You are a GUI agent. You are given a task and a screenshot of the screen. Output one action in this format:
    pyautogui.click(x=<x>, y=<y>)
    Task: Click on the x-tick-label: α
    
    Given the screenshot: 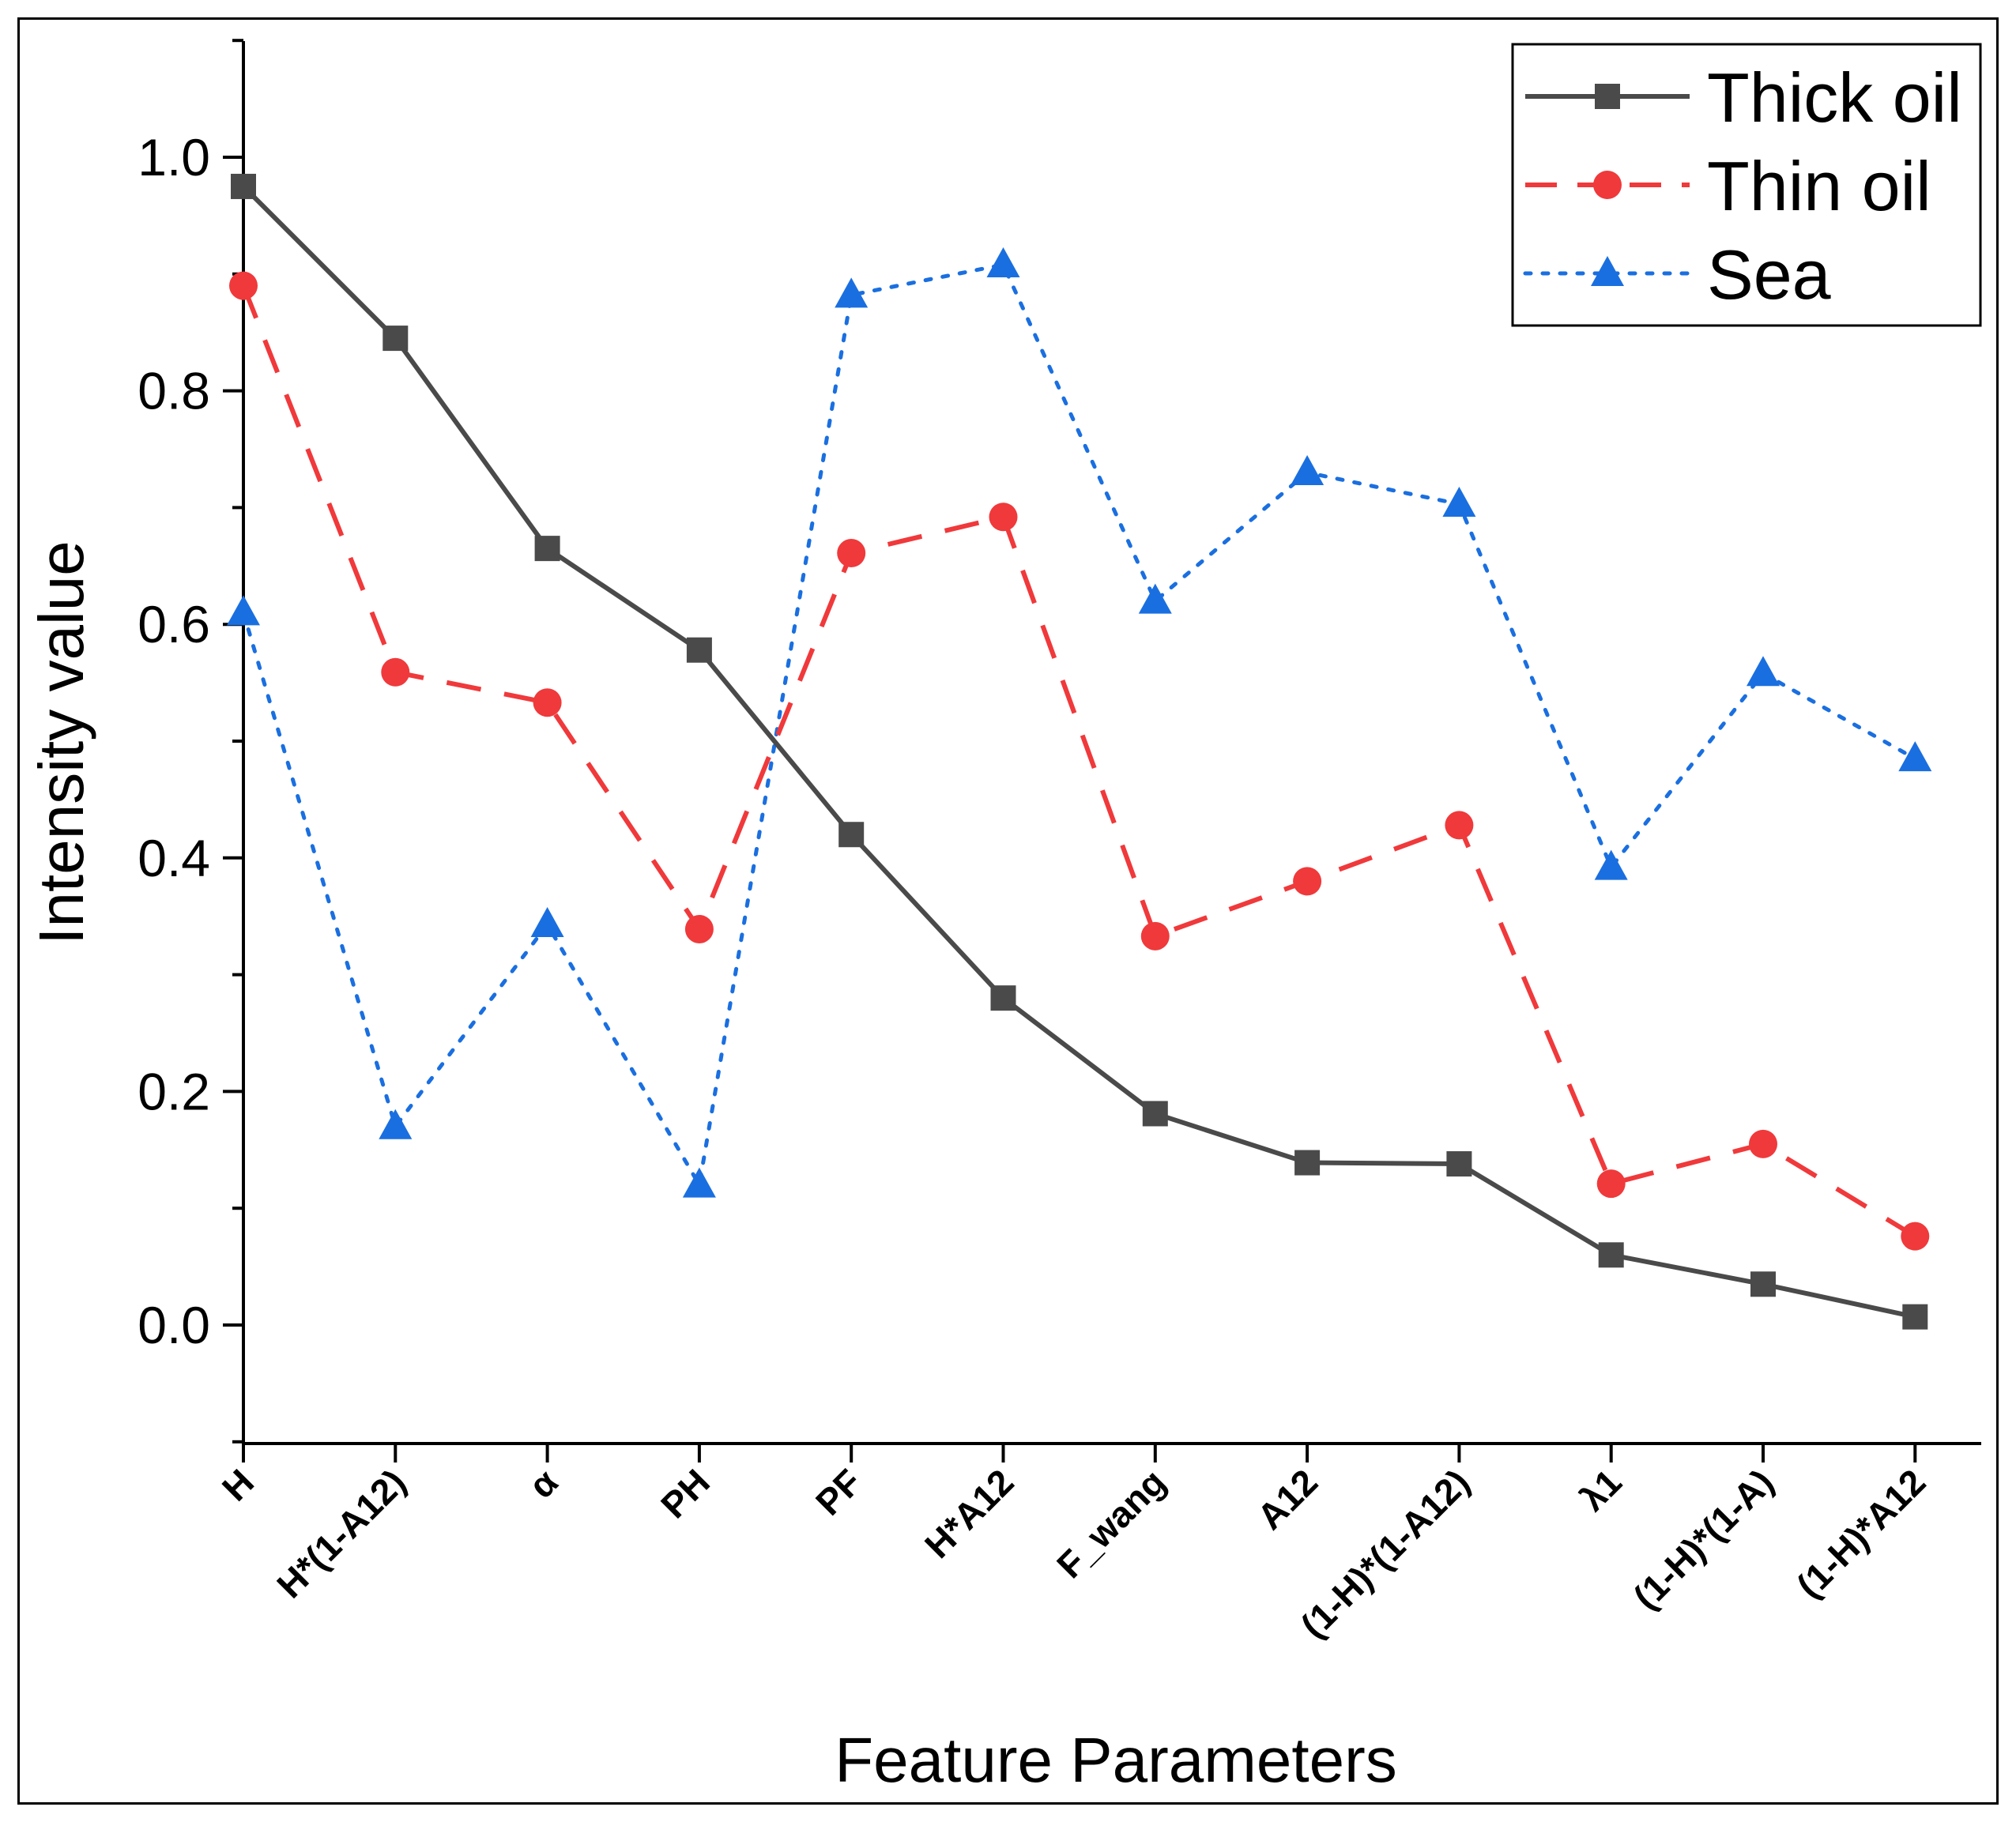 What is the action you would take?
    pyautogui.click(x=543, y=1483)
    